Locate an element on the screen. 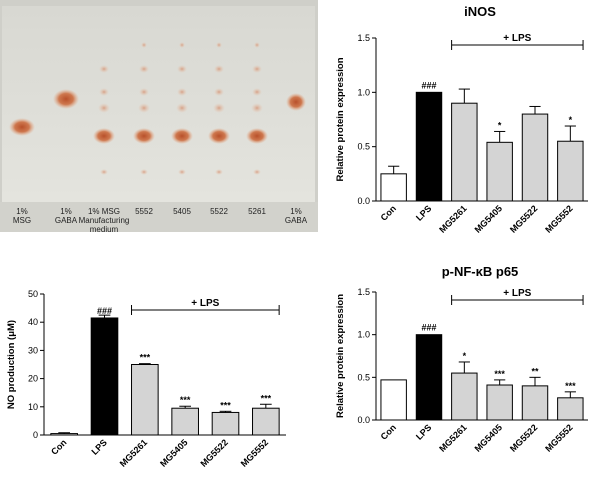 Image resolution: width=600 pixels, height=500 pixels. y-tick-label: 30 is located at coordinates (33, 350).